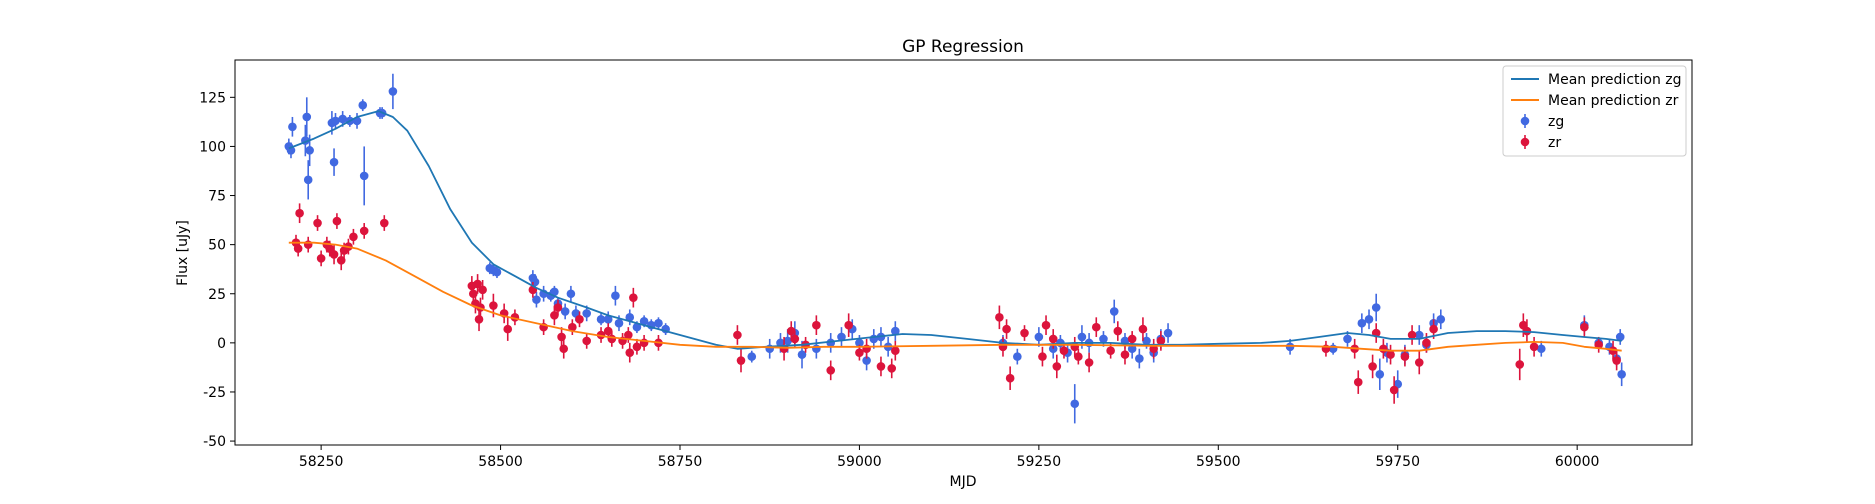 Image resolution: width=1875 pixels, height=504 pixels. Describe the element at coordinates (1556, 122) in the screenshot. I see `legend-label: zg` at that location.